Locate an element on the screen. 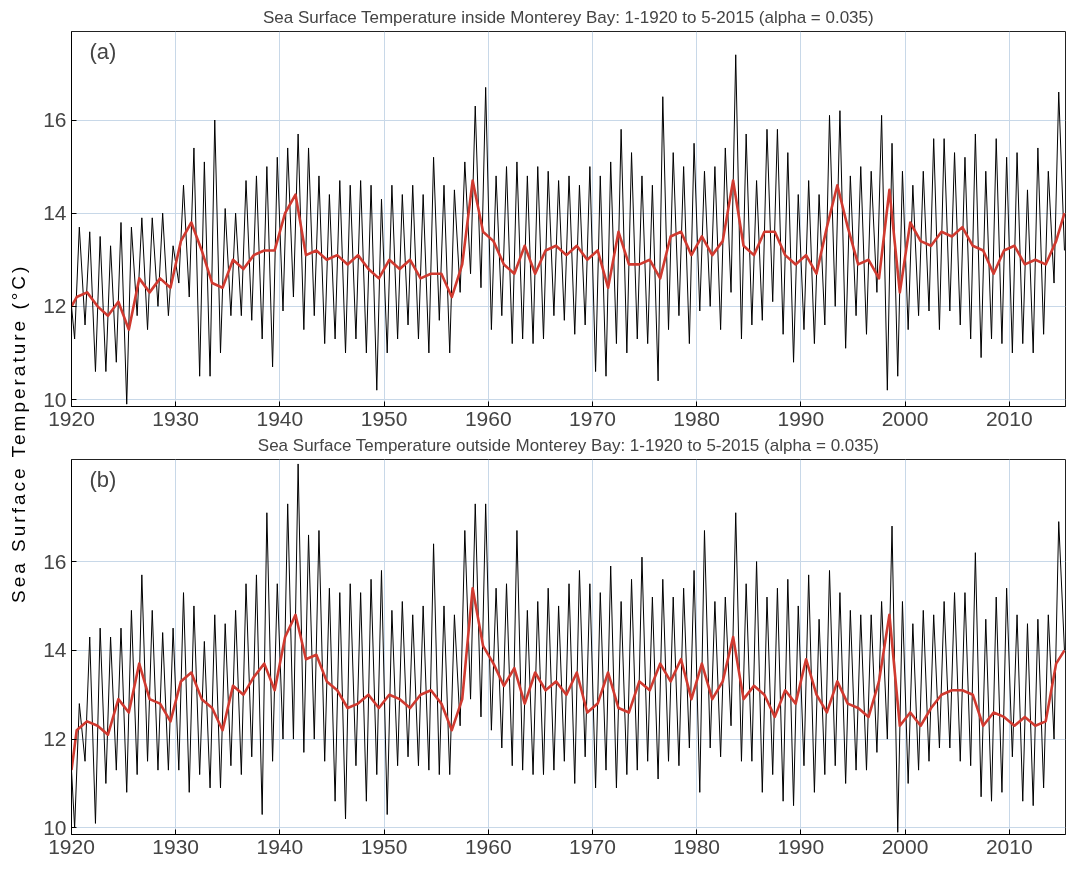 This screenshot has height=885, width=1071. annotation: (b) is located at coordinates (103, 479).